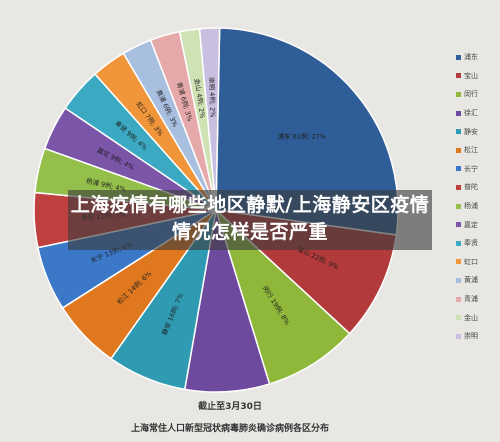 This screenshot has width=500, height=442. I want to click on slice-label-0: 浦东 61例; 27%, so click(302, 136).